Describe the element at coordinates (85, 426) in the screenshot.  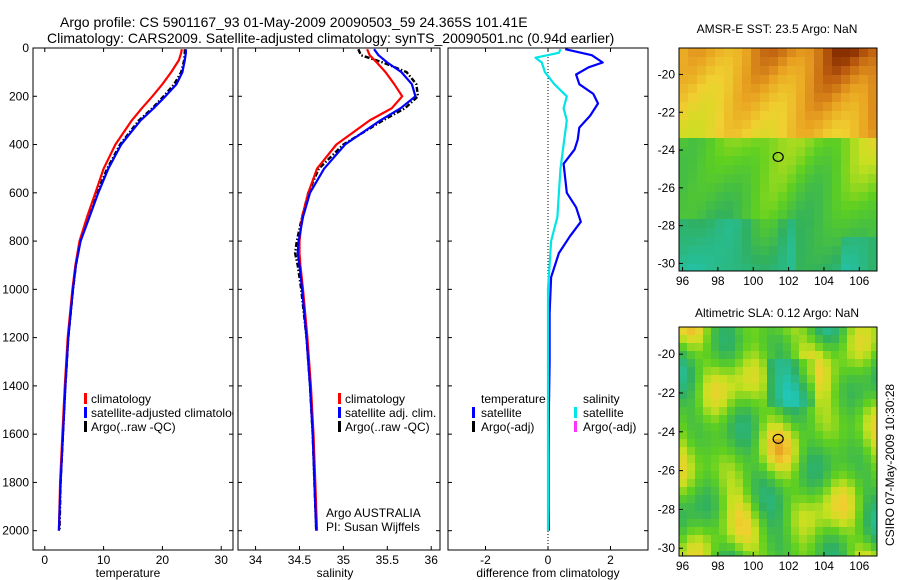
I see `legend-swatch-argo` at that location.